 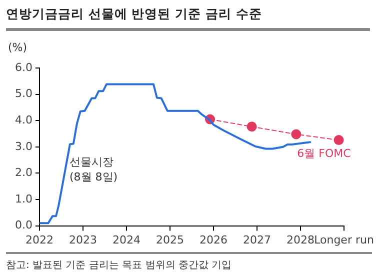 What do you see at coordinates (18, 47) in the screenshot?
I see `y-axis-title: (%)` at bounding box center [18, 47].